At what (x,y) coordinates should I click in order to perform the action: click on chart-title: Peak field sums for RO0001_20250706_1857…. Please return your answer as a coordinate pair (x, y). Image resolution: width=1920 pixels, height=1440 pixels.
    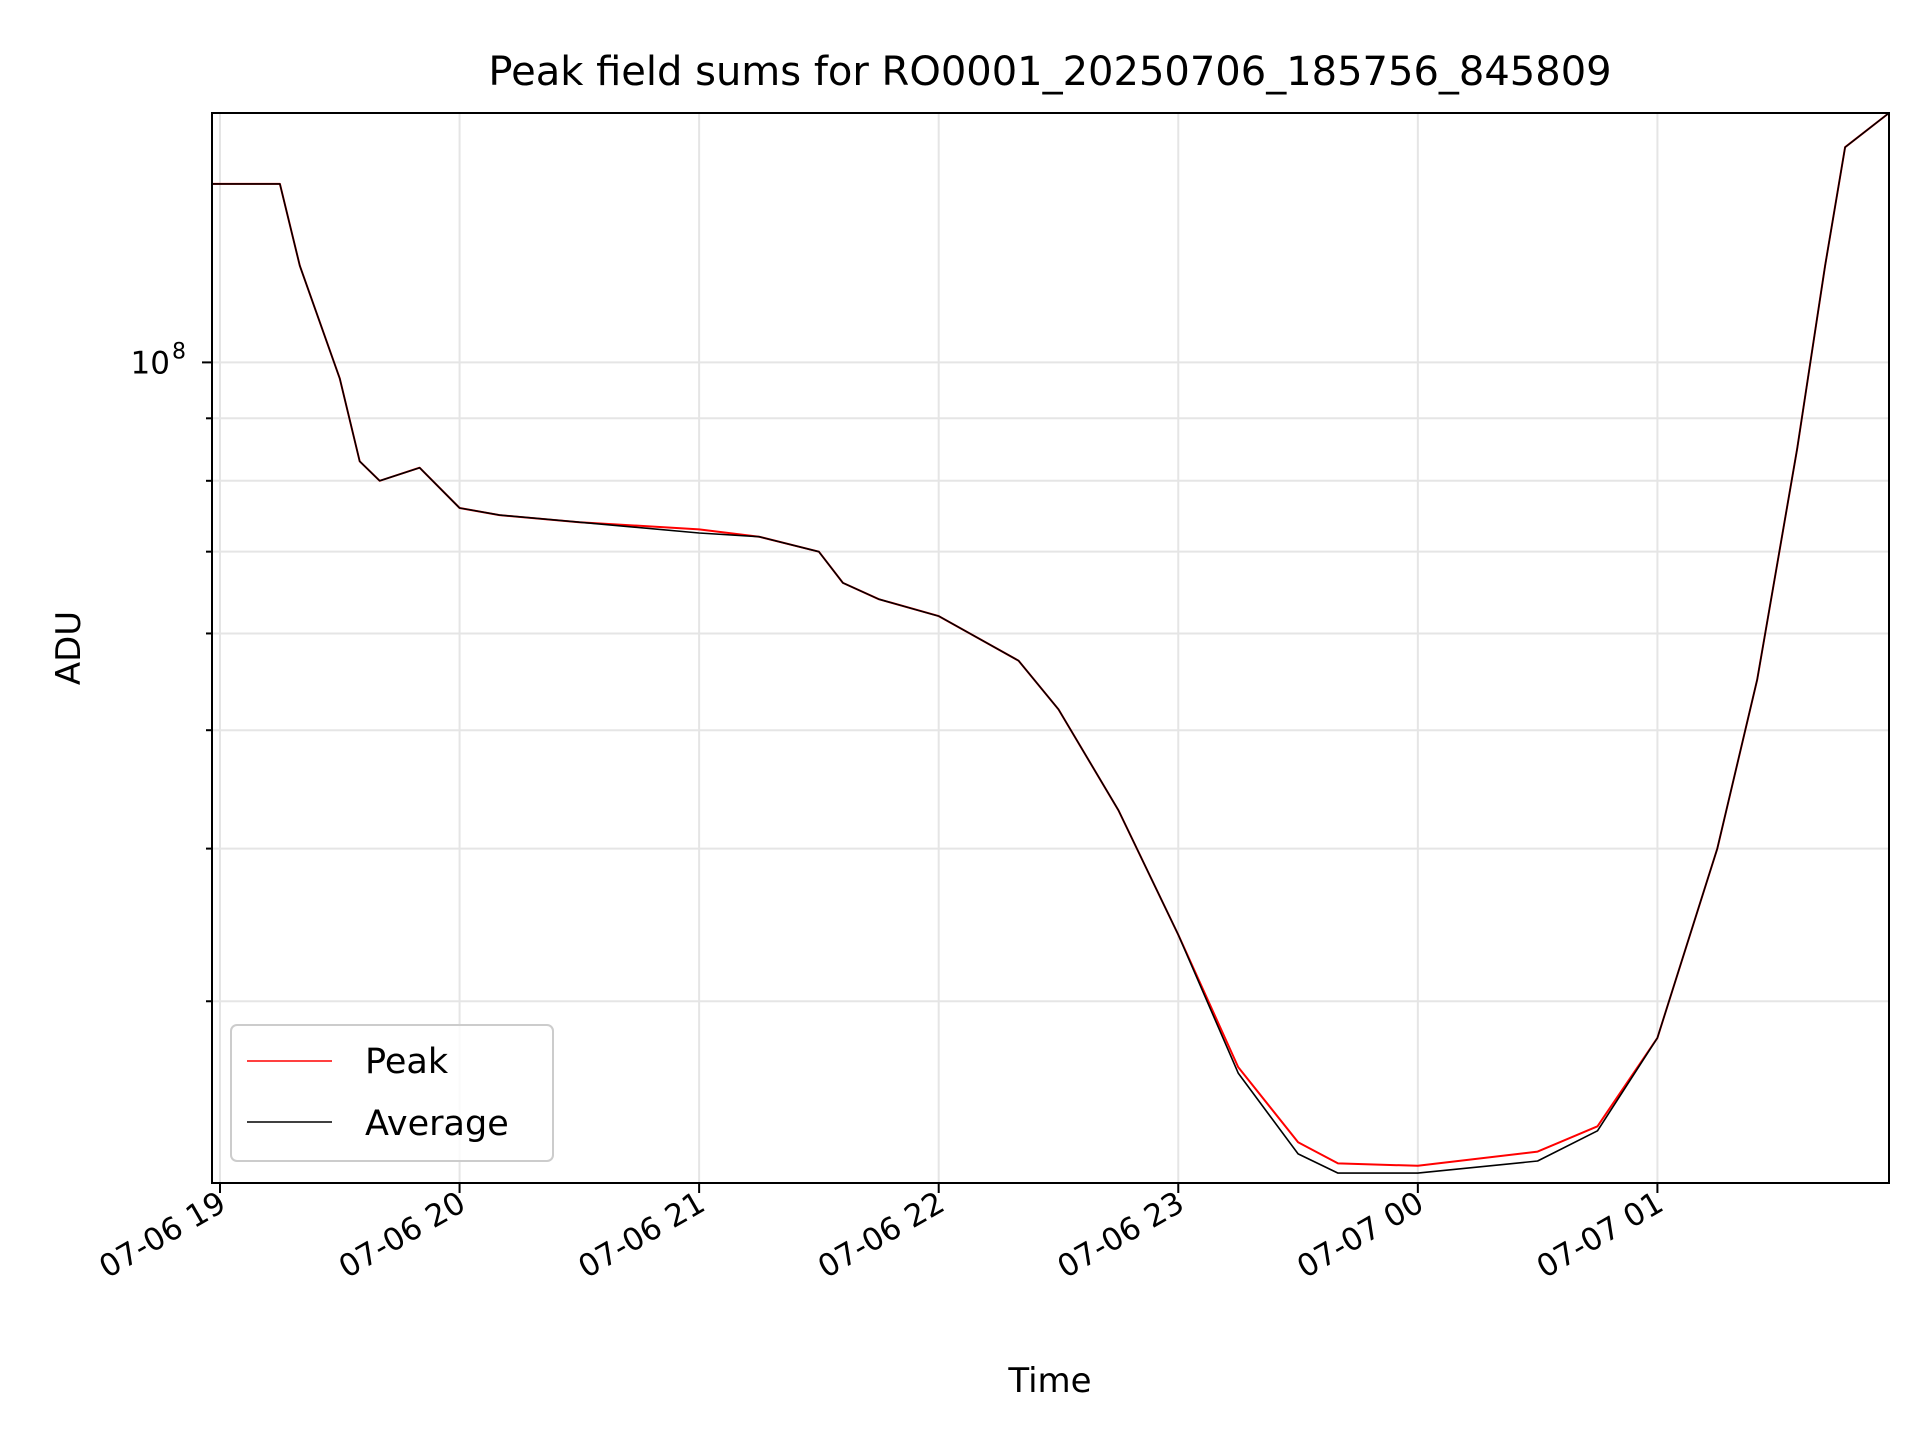
    Looking at the image, I should click on (1049, 72).